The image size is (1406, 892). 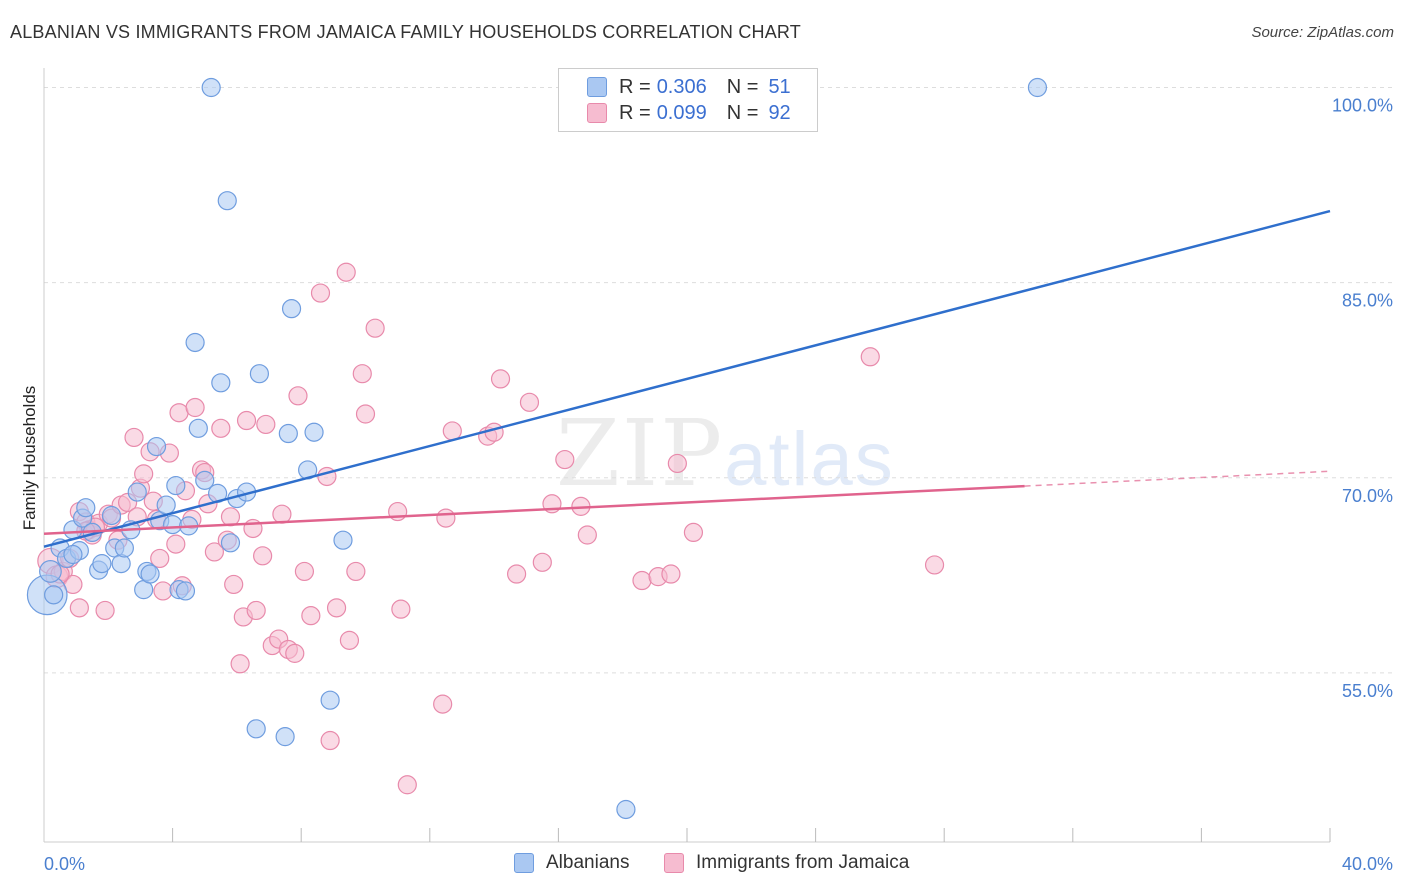 What do you see at coordinates (809, 459) in the screenshot?
I see `watermark-atlas: atlas` at bounding box center [809, 459].